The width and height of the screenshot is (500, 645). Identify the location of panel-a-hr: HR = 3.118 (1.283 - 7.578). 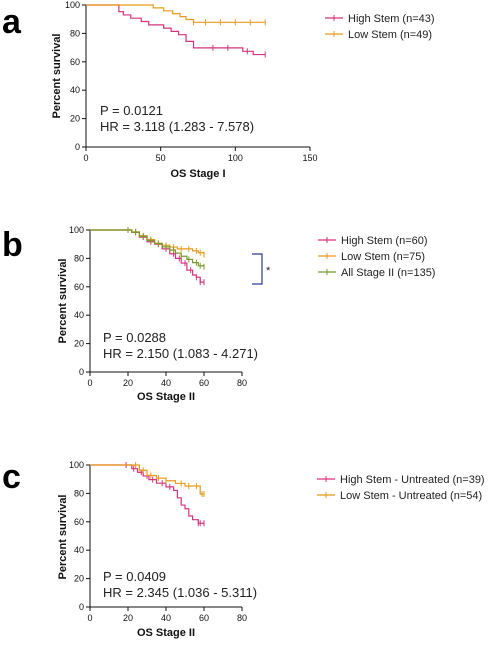
(177, 126).